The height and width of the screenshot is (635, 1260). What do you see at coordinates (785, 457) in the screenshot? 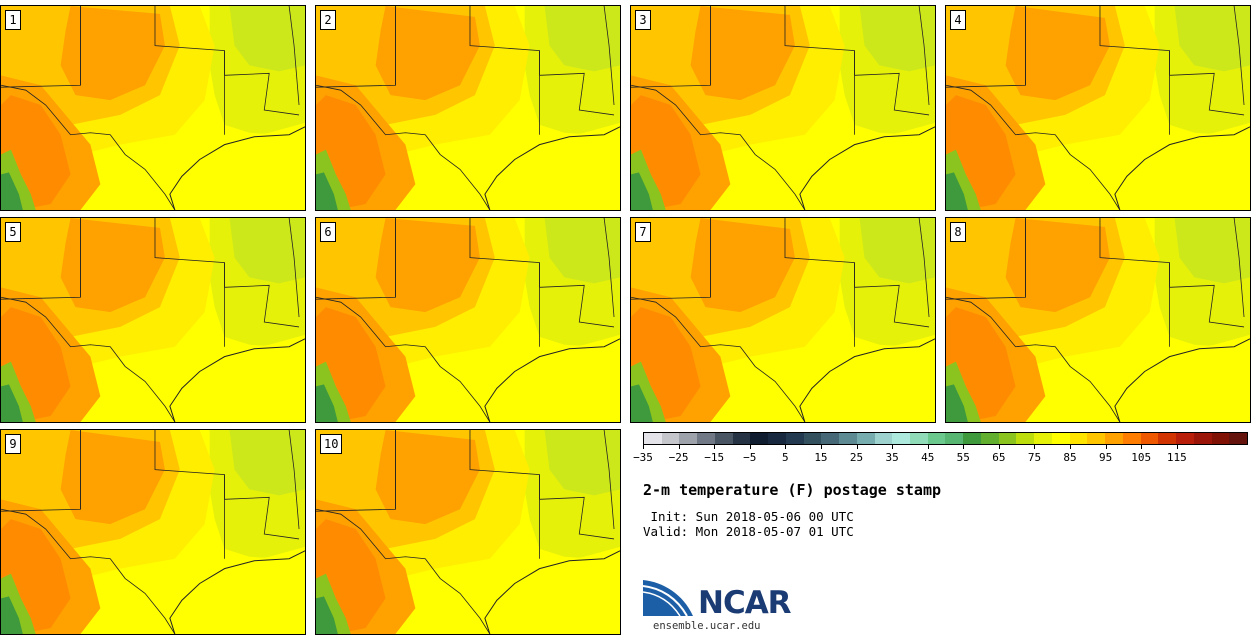
I see `colorbar-tick-label: 5` at bounding box center [785, 457].